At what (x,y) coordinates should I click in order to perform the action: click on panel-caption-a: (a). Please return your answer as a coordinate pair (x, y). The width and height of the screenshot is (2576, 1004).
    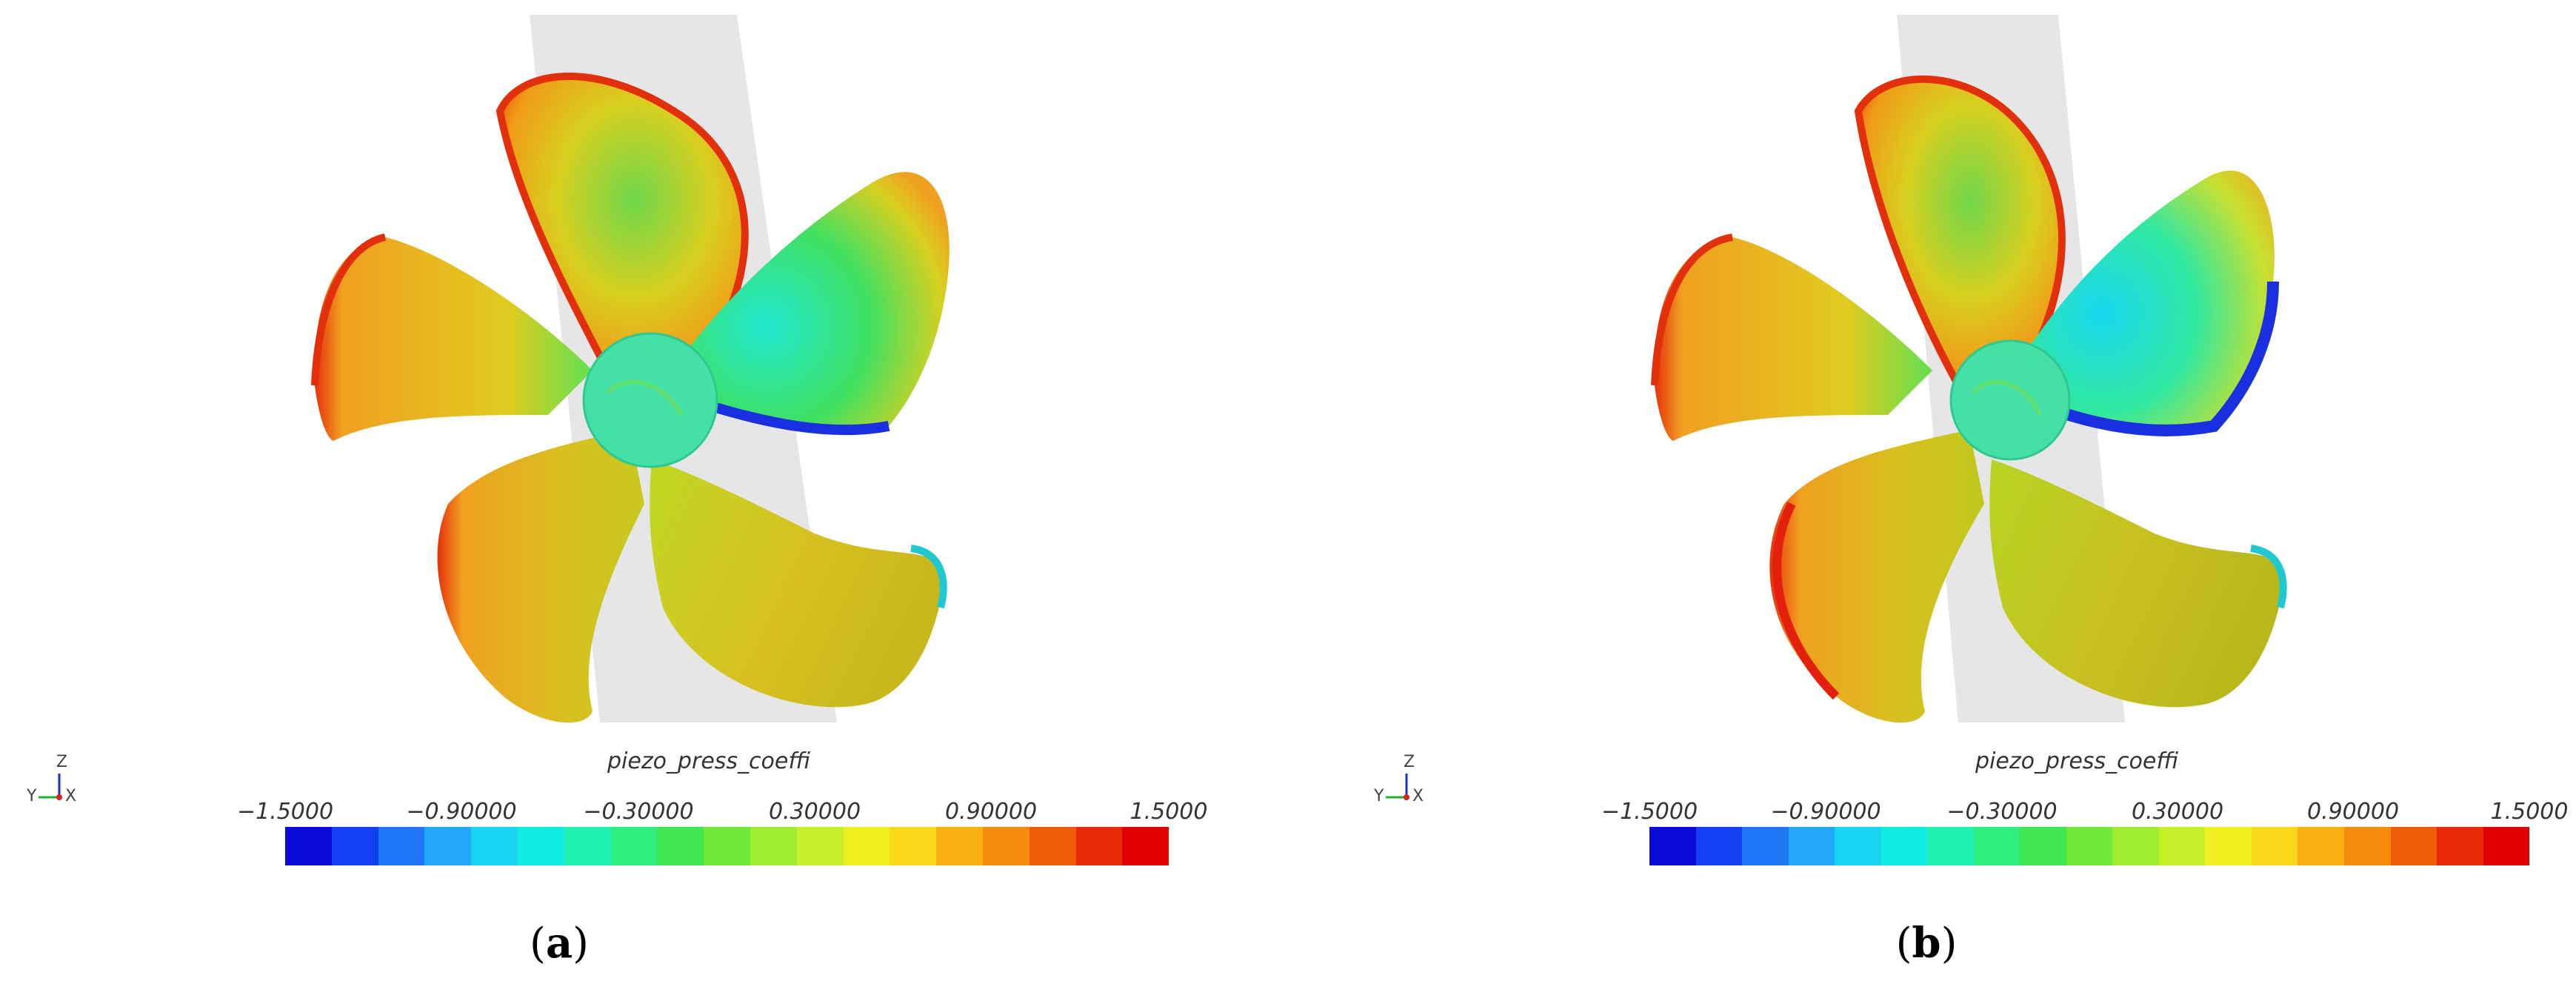
    Looking at the image, I should click on (559, 943).